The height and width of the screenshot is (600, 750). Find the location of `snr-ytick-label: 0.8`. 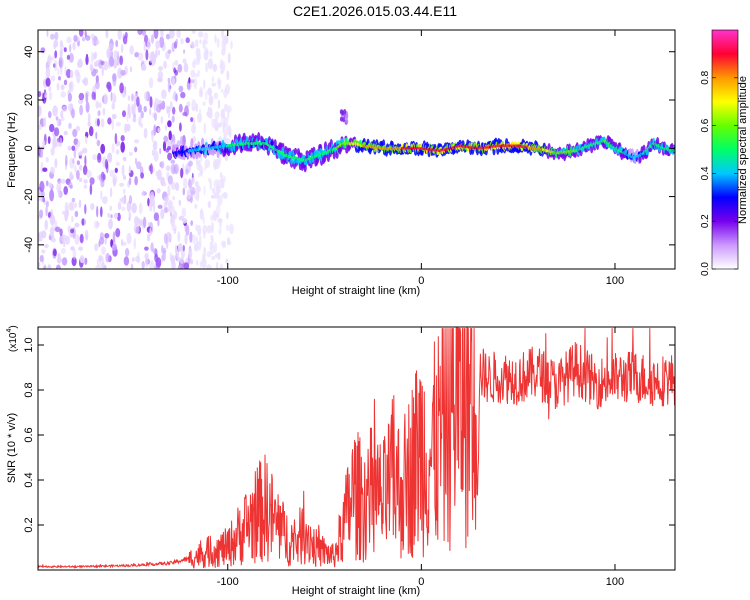

snr-ytick-label: 0.8 is located at coordinates (29, 389).